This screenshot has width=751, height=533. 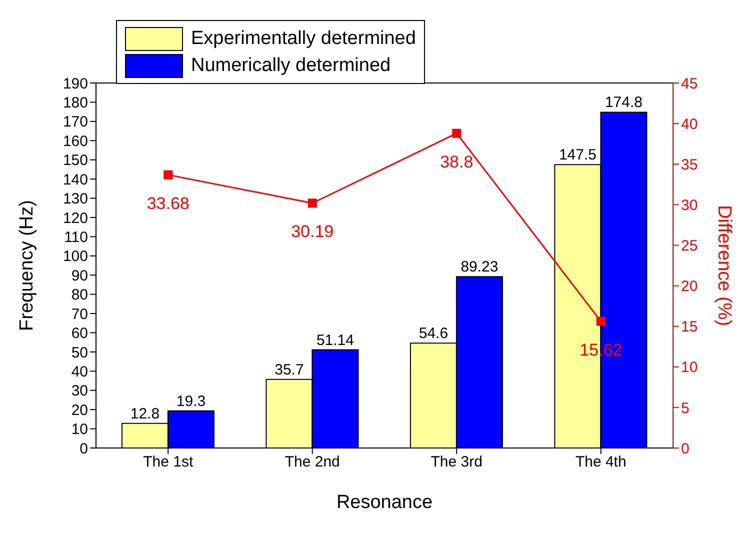 What do you see at coordinates (479, 267) in the screenshot?
I see `data-label: 89.23` at bounding box center [479, 267].